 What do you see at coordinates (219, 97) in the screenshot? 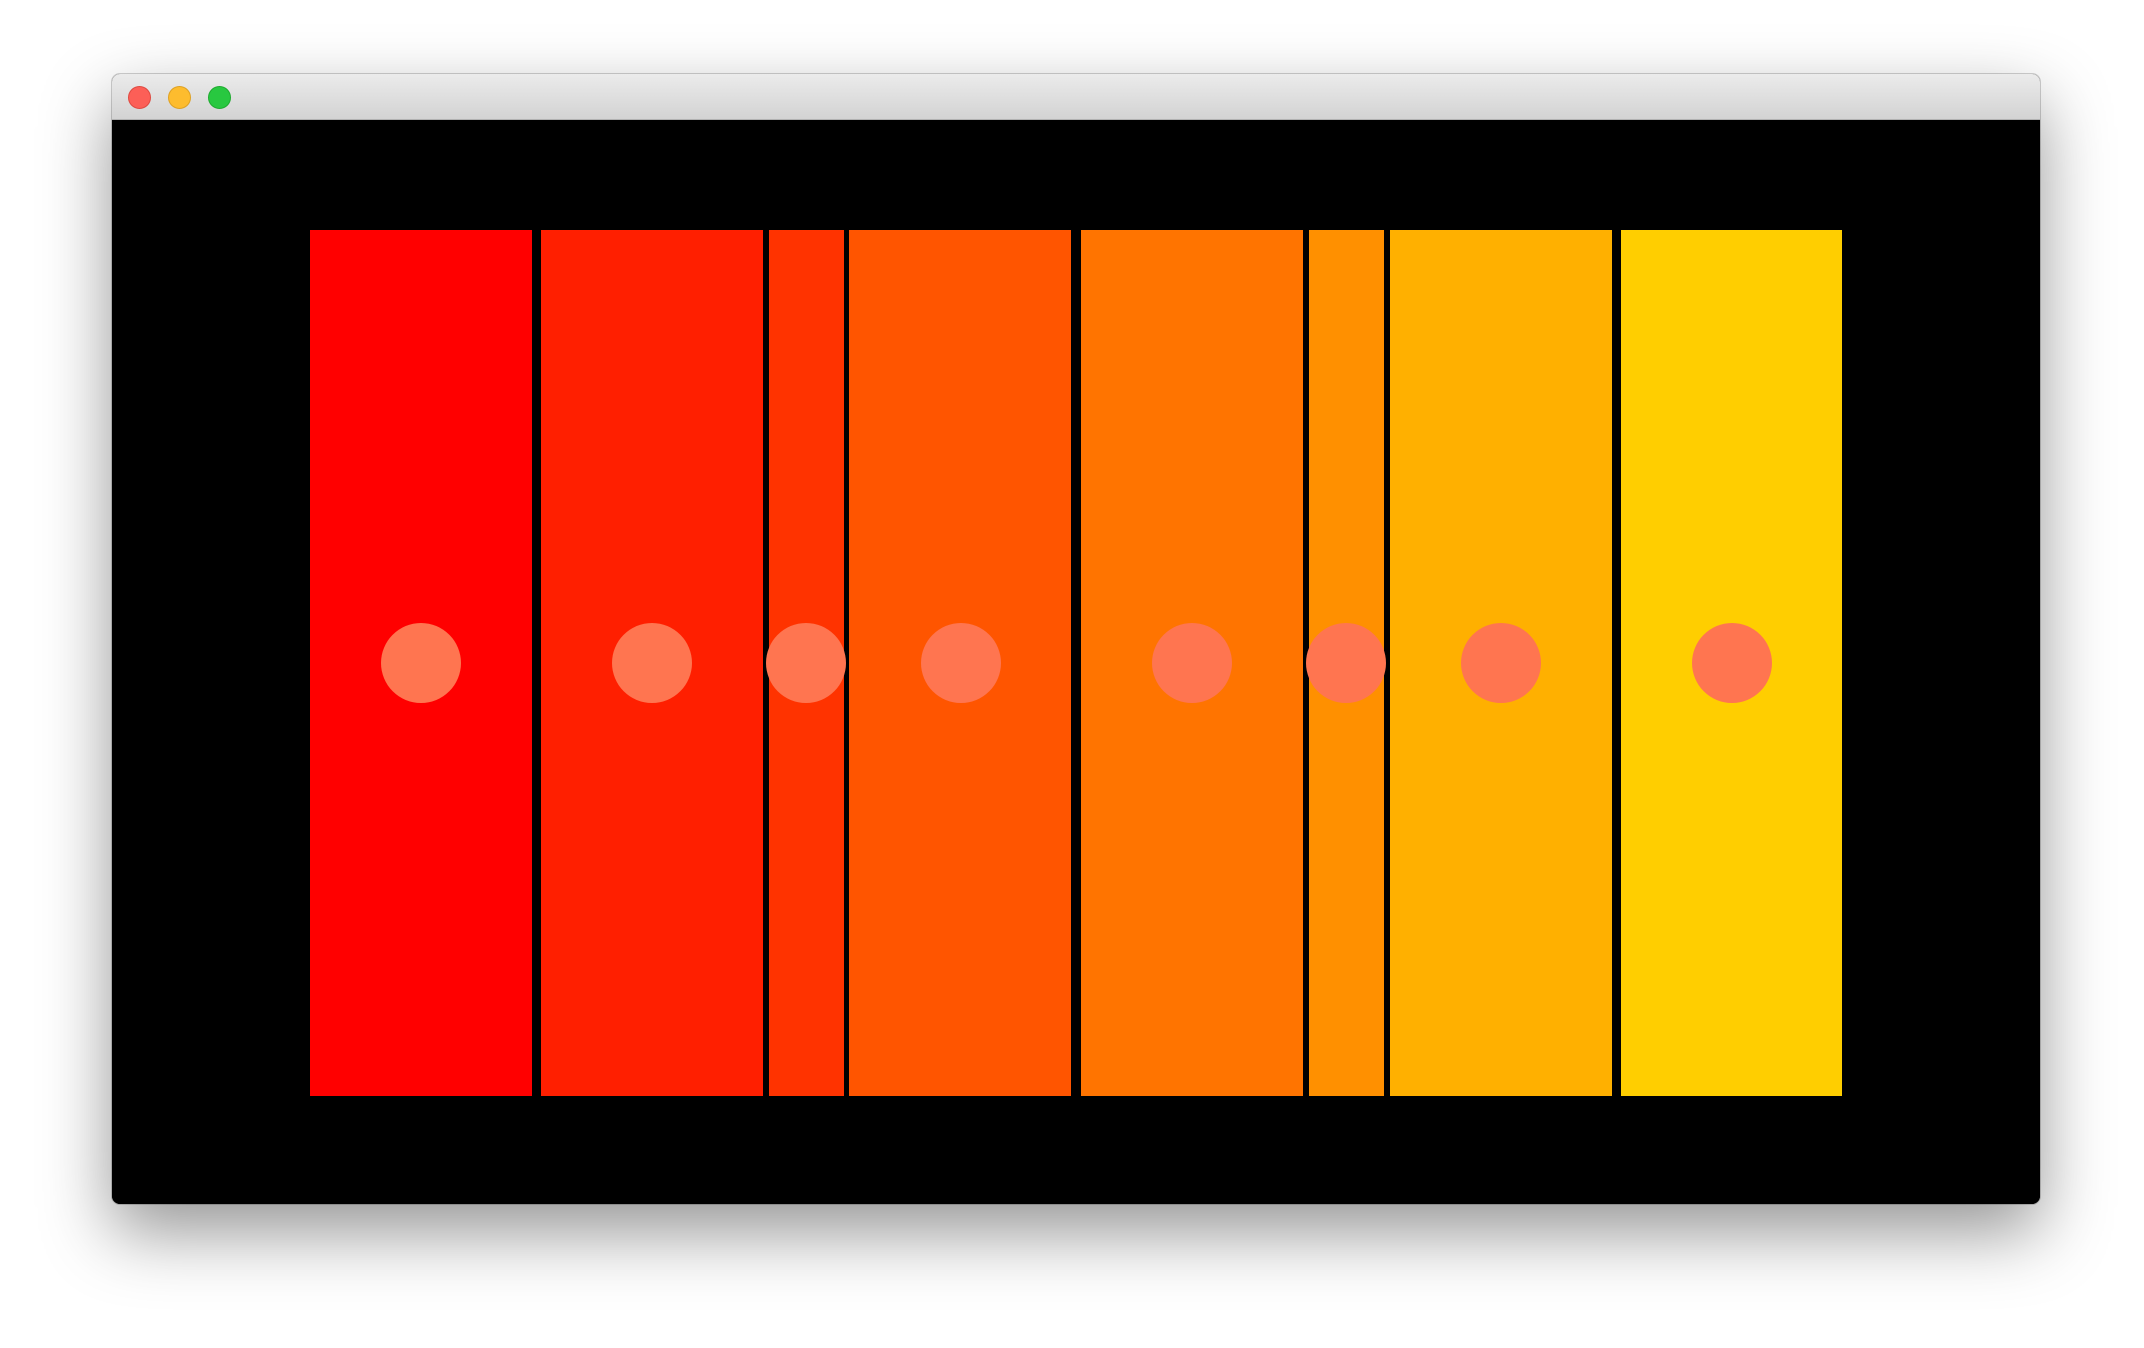
I see `zoom-button` at bounding box center [219, 97].